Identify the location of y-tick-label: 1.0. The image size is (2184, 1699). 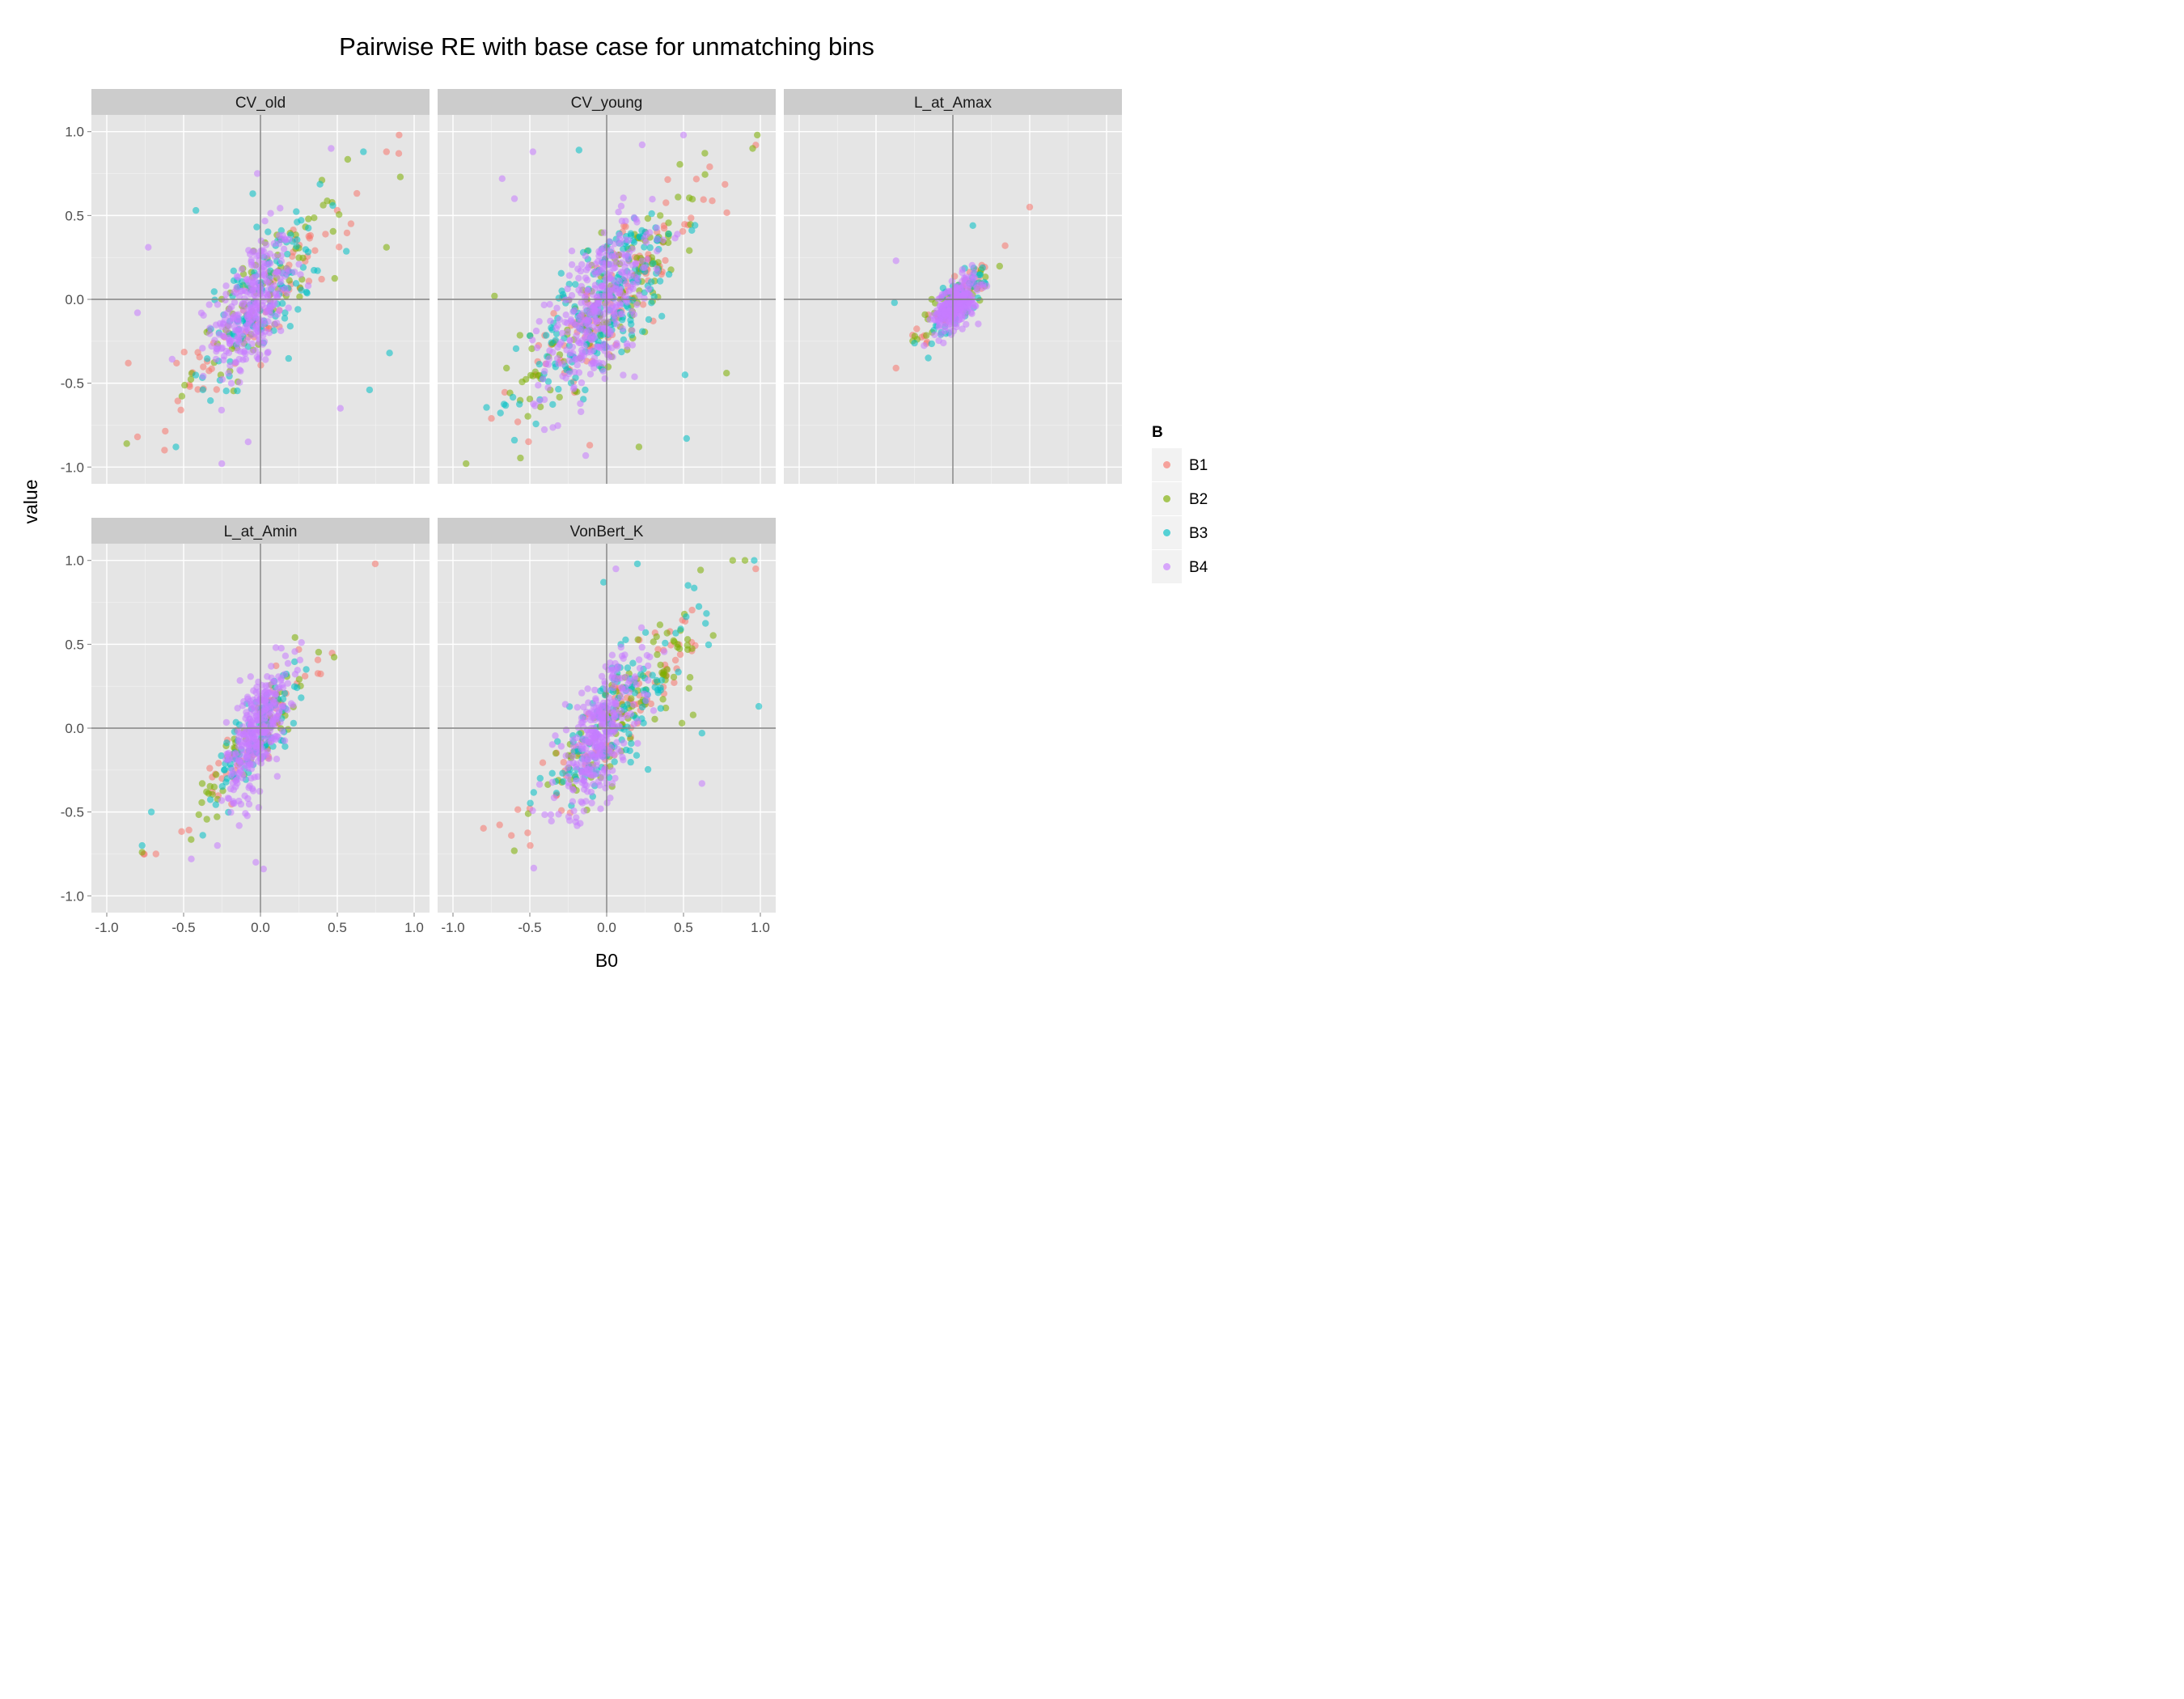
(74, 561).